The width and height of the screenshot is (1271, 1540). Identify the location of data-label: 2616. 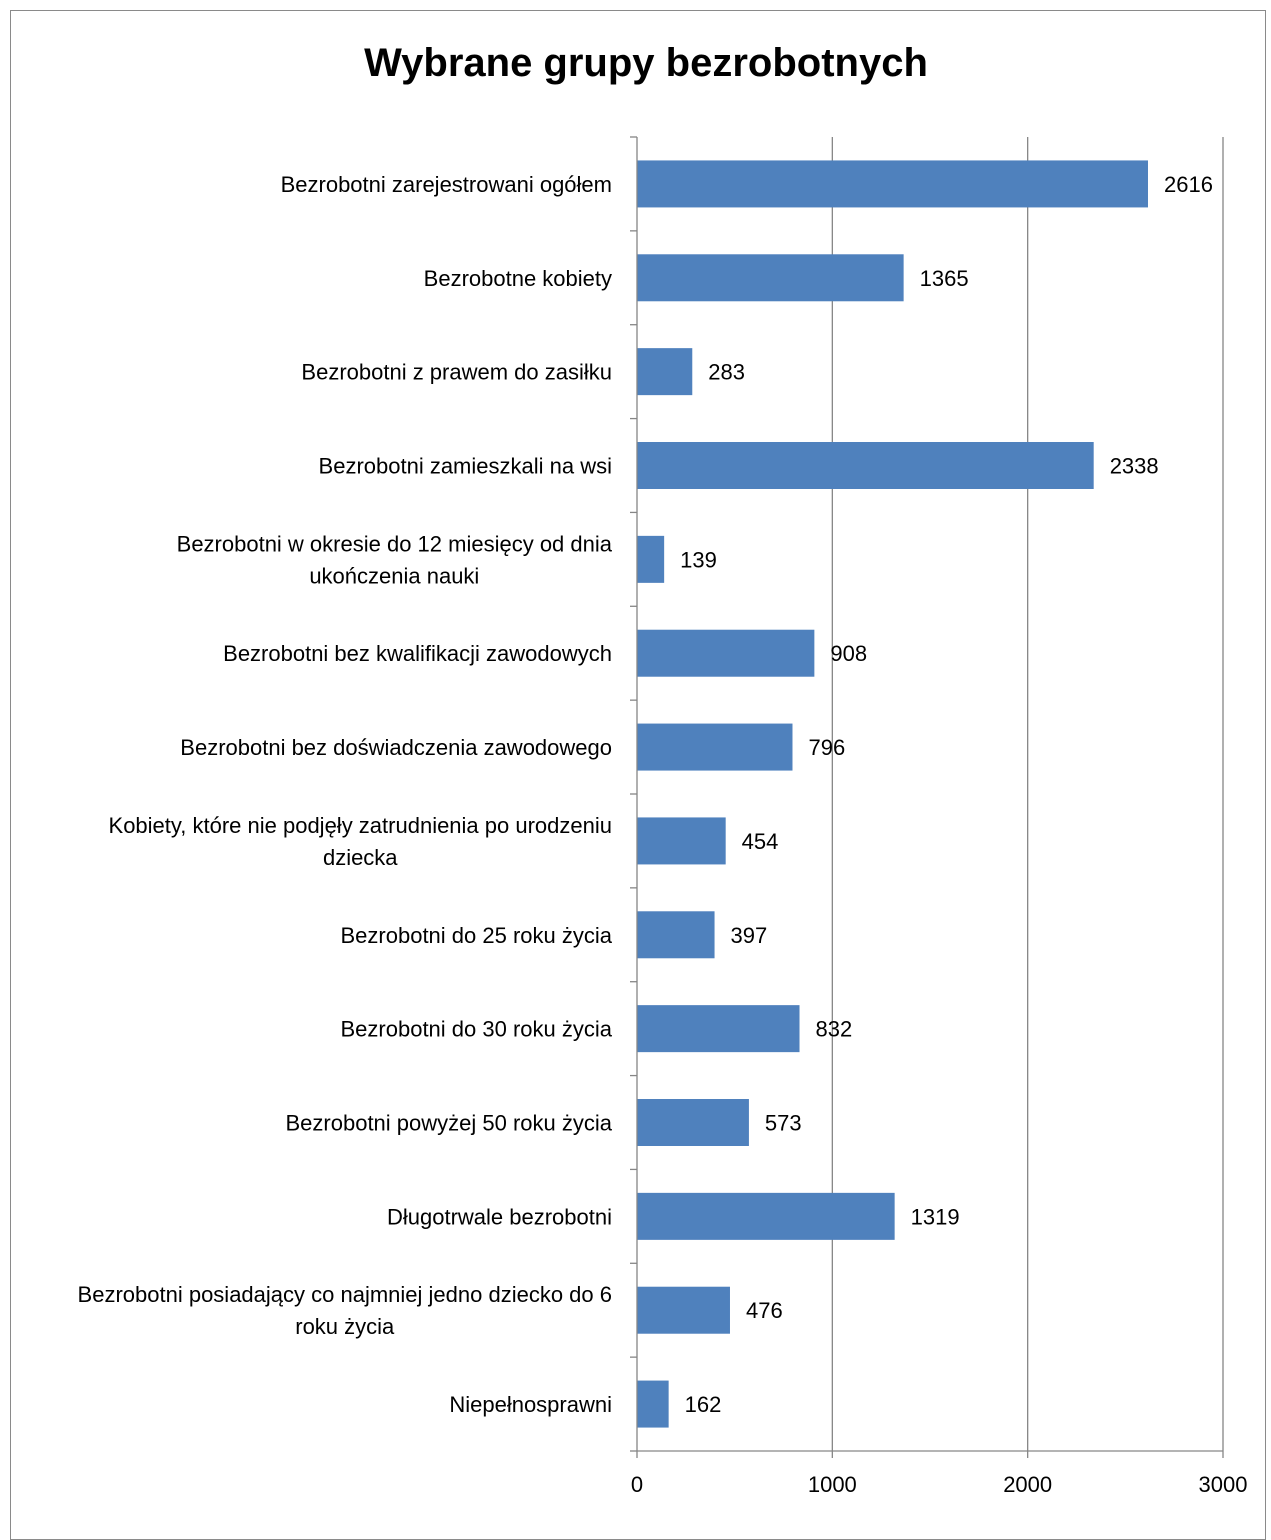
(1188, 184).